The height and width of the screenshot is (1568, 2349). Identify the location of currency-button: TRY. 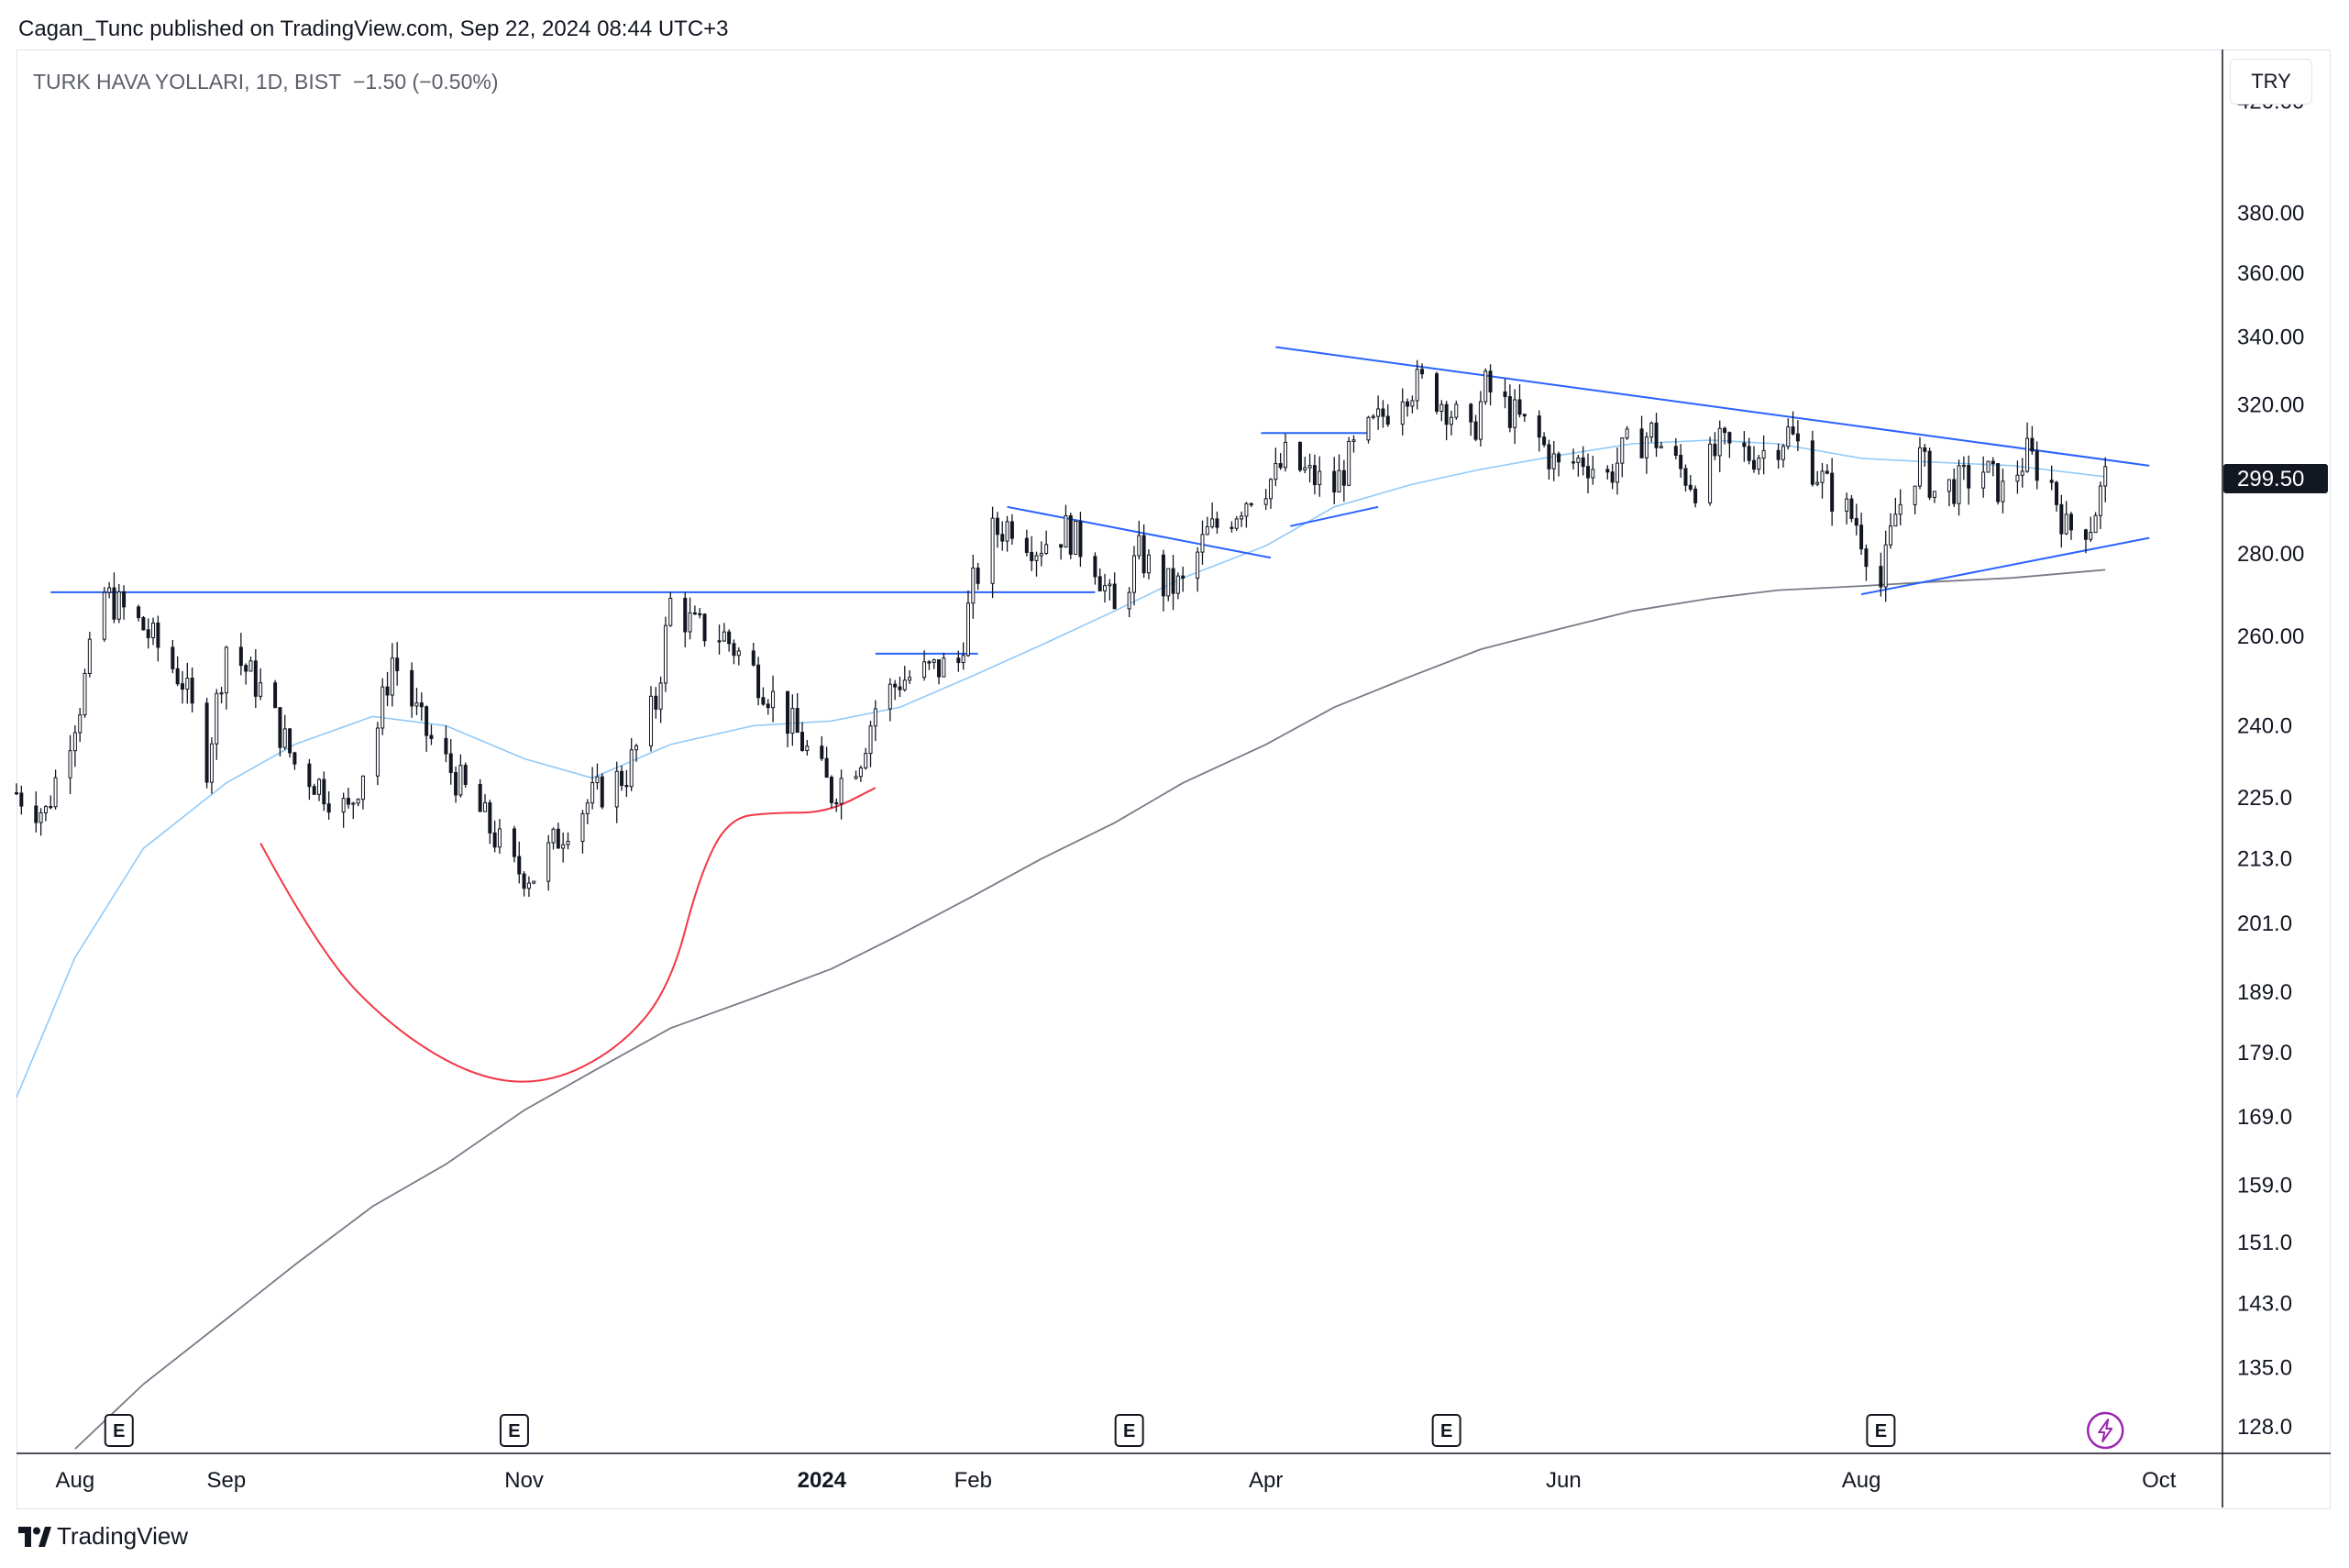
(2271, 82).